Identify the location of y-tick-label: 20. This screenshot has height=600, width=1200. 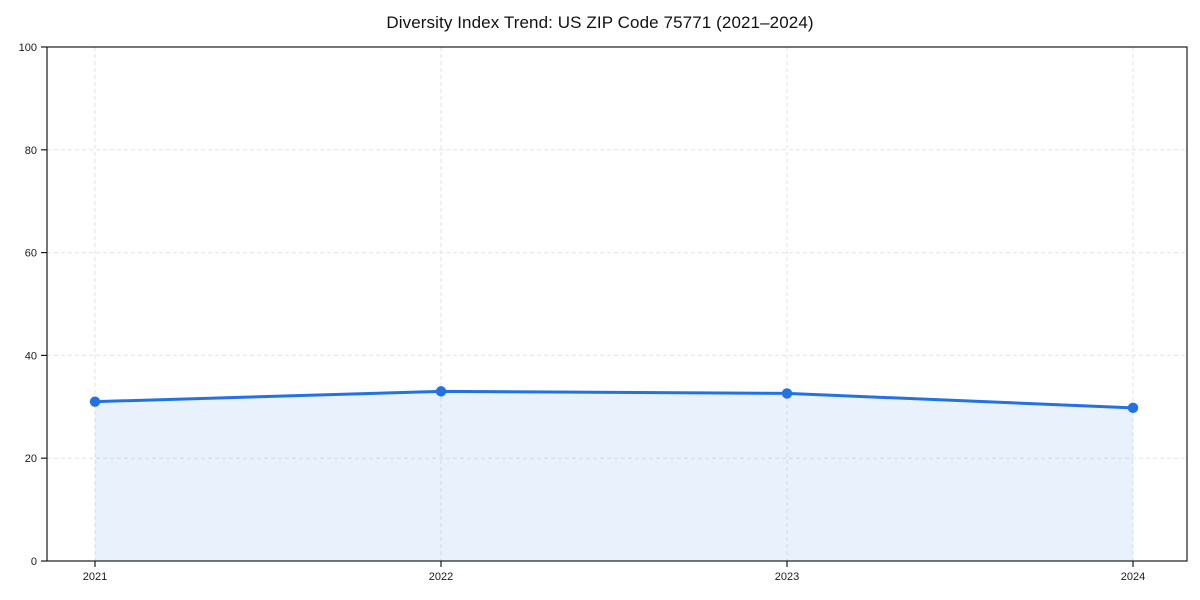
(31, 459).